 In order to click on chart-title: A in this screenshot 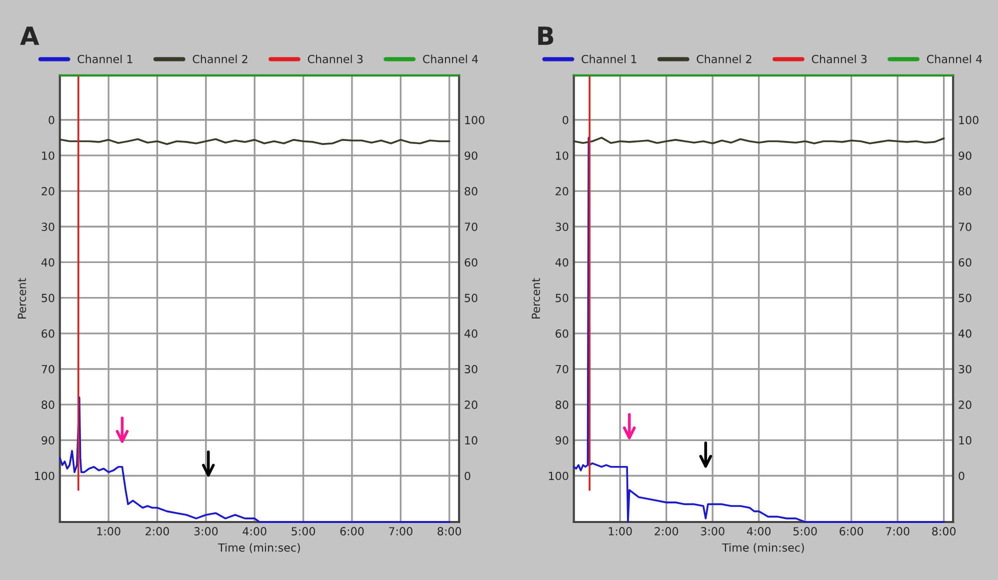, I will do `click(30, 35)`.